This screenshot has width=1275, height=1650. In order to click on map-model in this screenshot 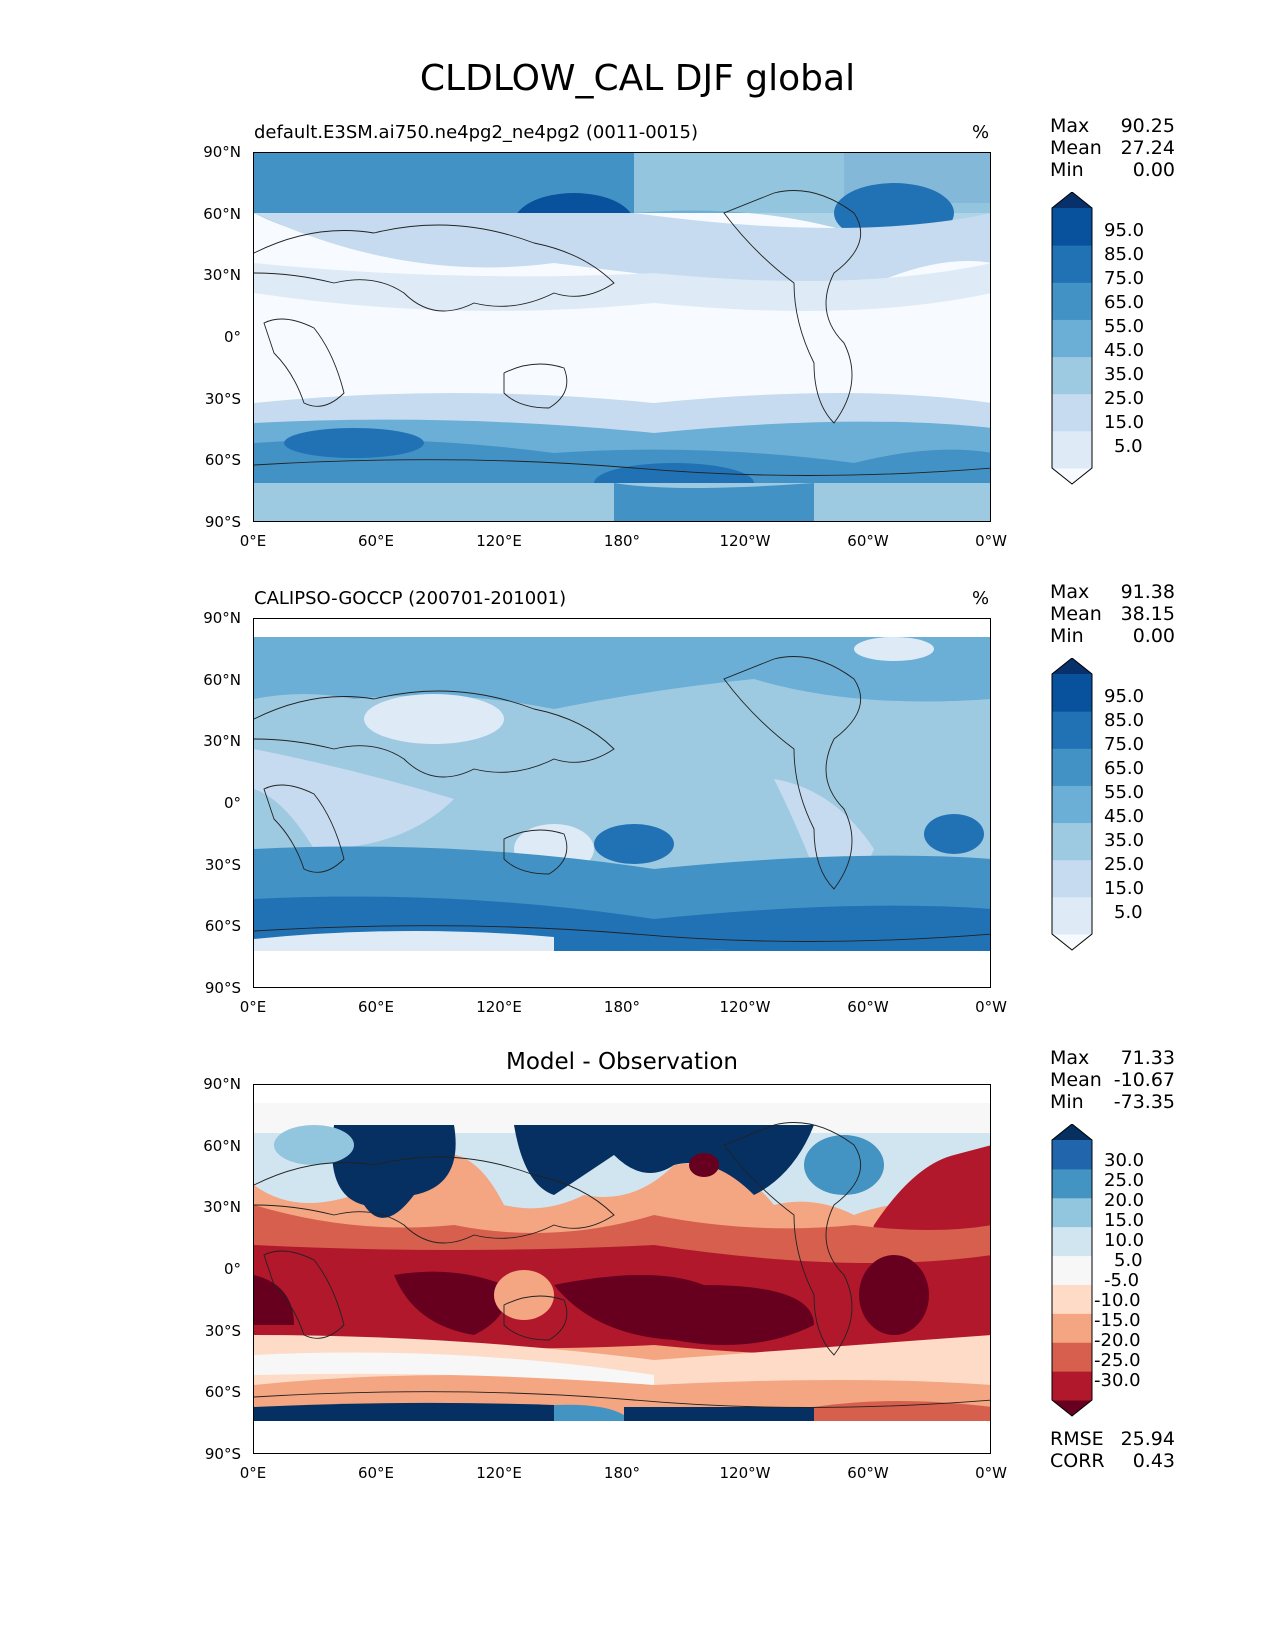, I will do `click(622, 337)`.